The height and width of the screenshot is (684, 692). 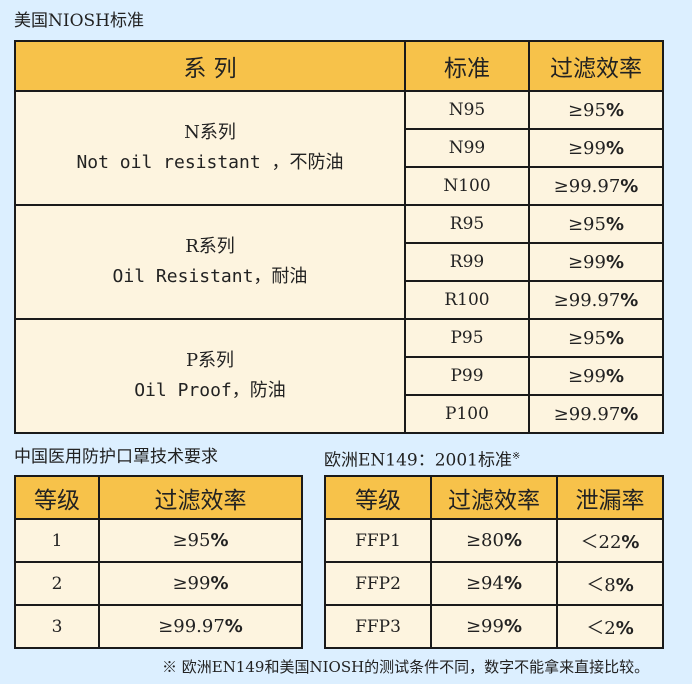 I want to click on table-row: FFP1 ≥80% ＜22%, so click(x=494, y=540).